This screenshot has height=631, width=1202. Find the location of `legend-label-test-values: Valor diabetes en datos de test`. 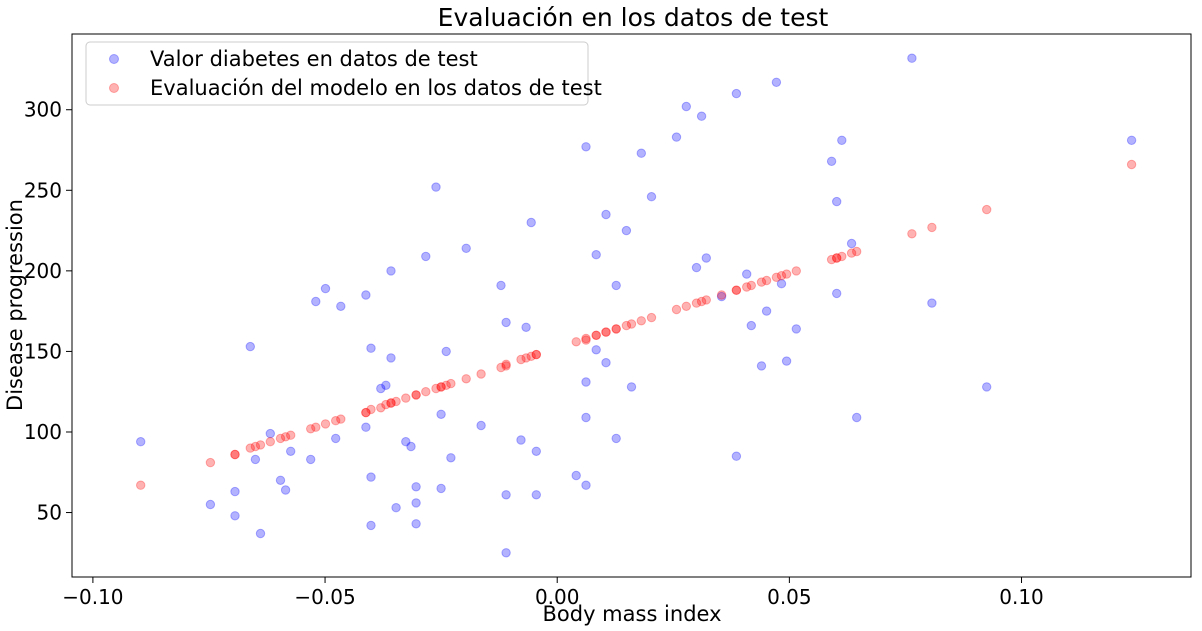

legend-label-test-values: Valor diabetes en datos de test is located at coordinates (314, 59).